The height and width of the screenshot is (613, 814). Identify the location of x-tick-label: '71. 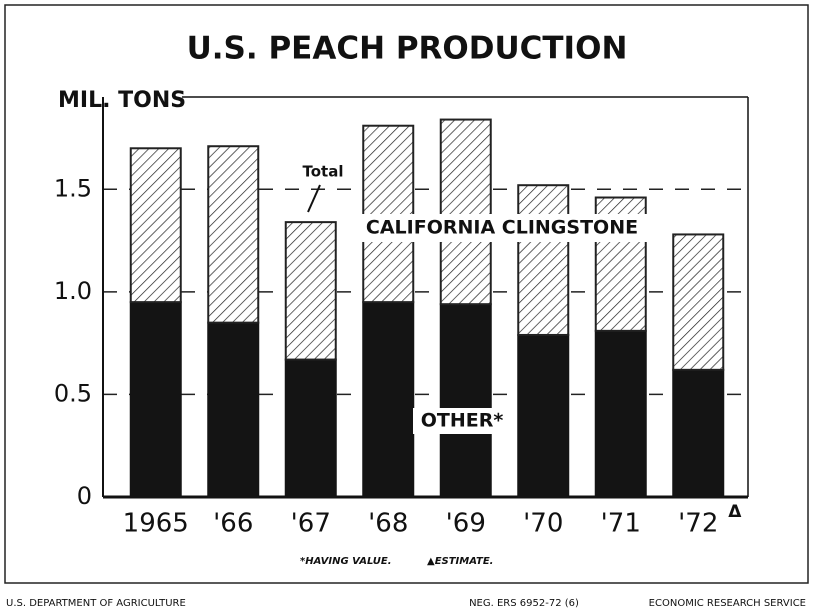
(621, 524).